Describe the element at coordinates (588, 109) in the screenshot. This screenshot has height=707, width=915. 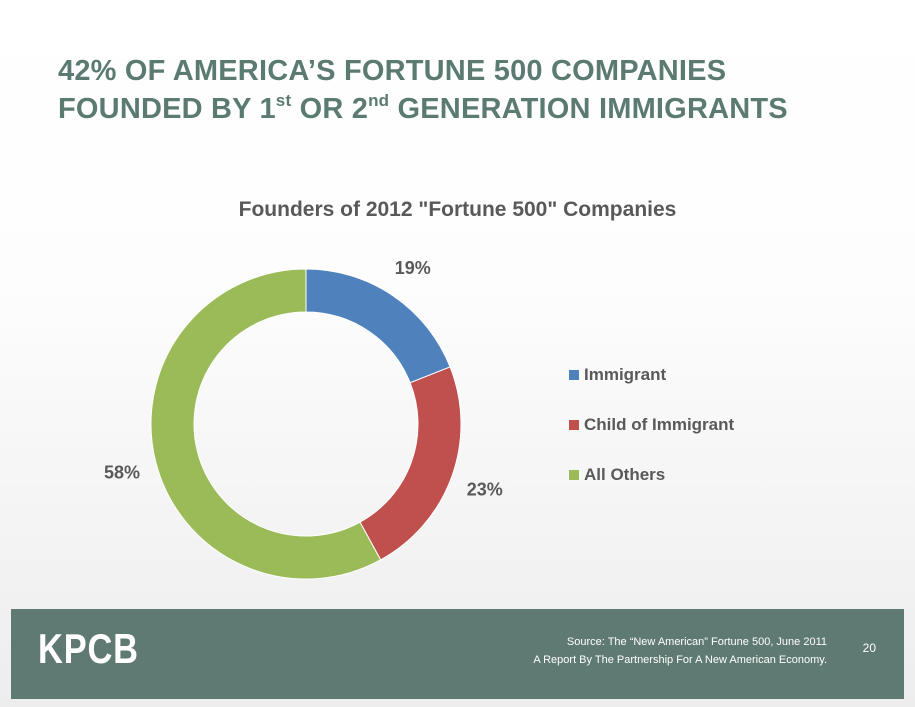
I see `title-text-part3: GENERATION IMMIGRANTS` at that location.